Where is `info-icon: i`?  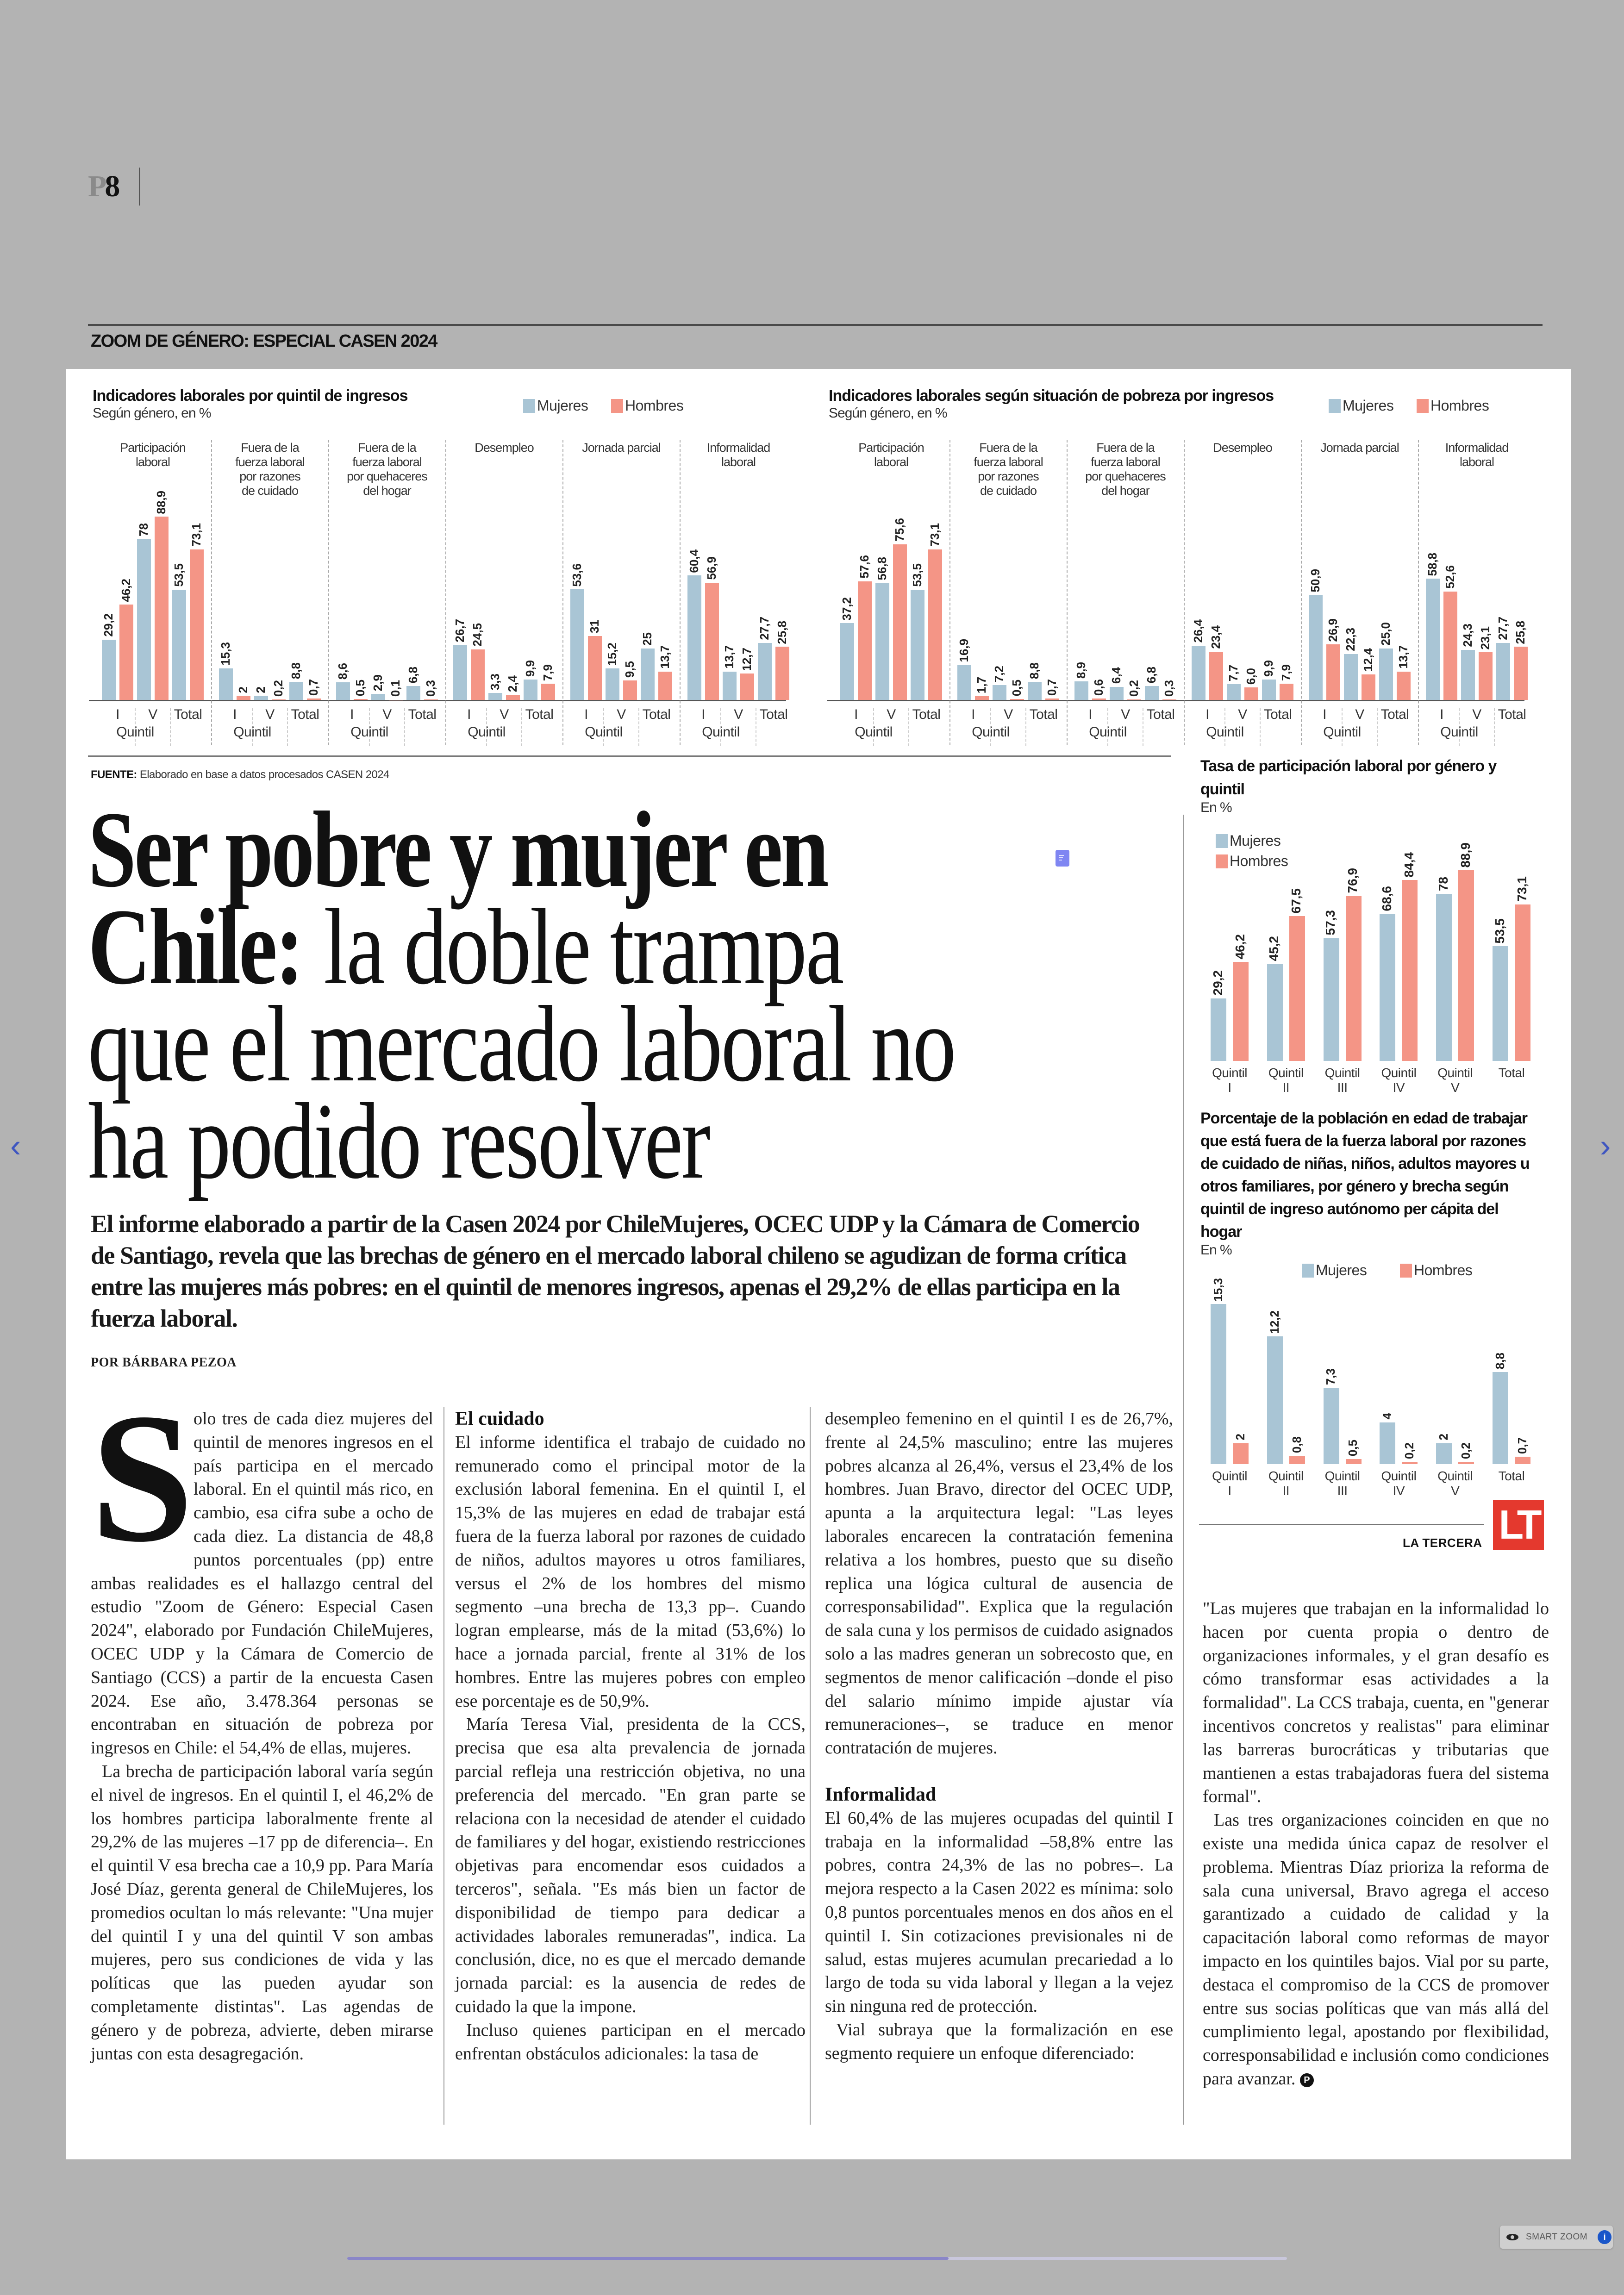 info-icon: i is located at coordinates (1605, 2237).